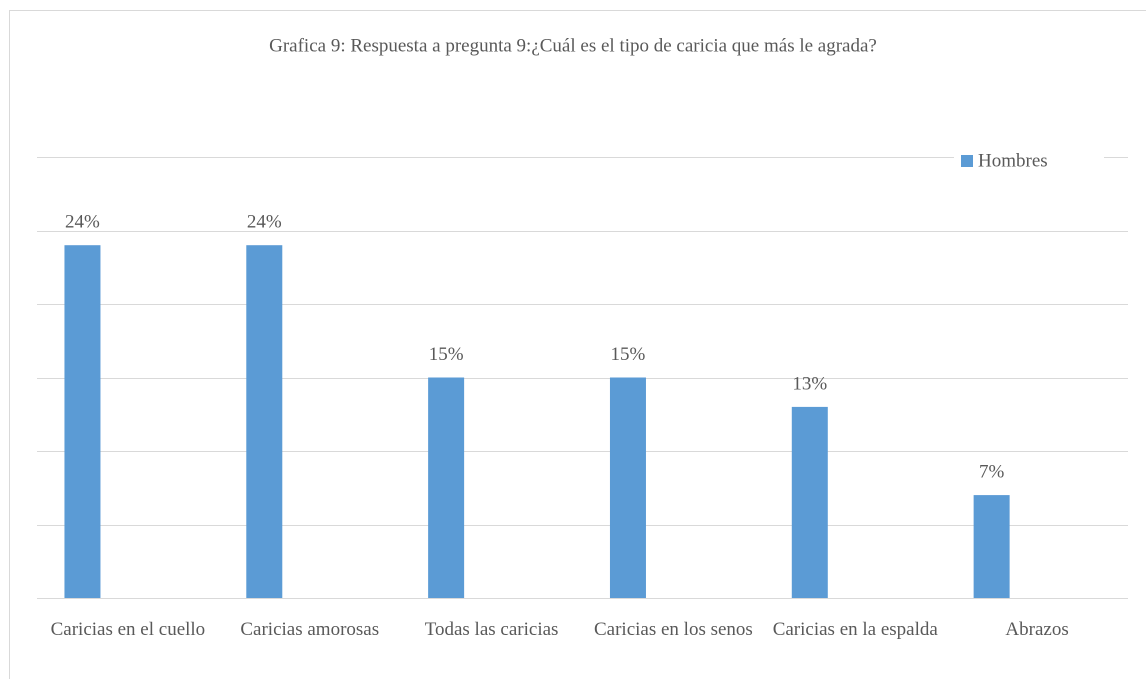 The width and height of the screenshot is (1146, 679). Describe the element at coordinates (1013, 160) in the screenshot. I see `legend-label: Hombres` at that location.